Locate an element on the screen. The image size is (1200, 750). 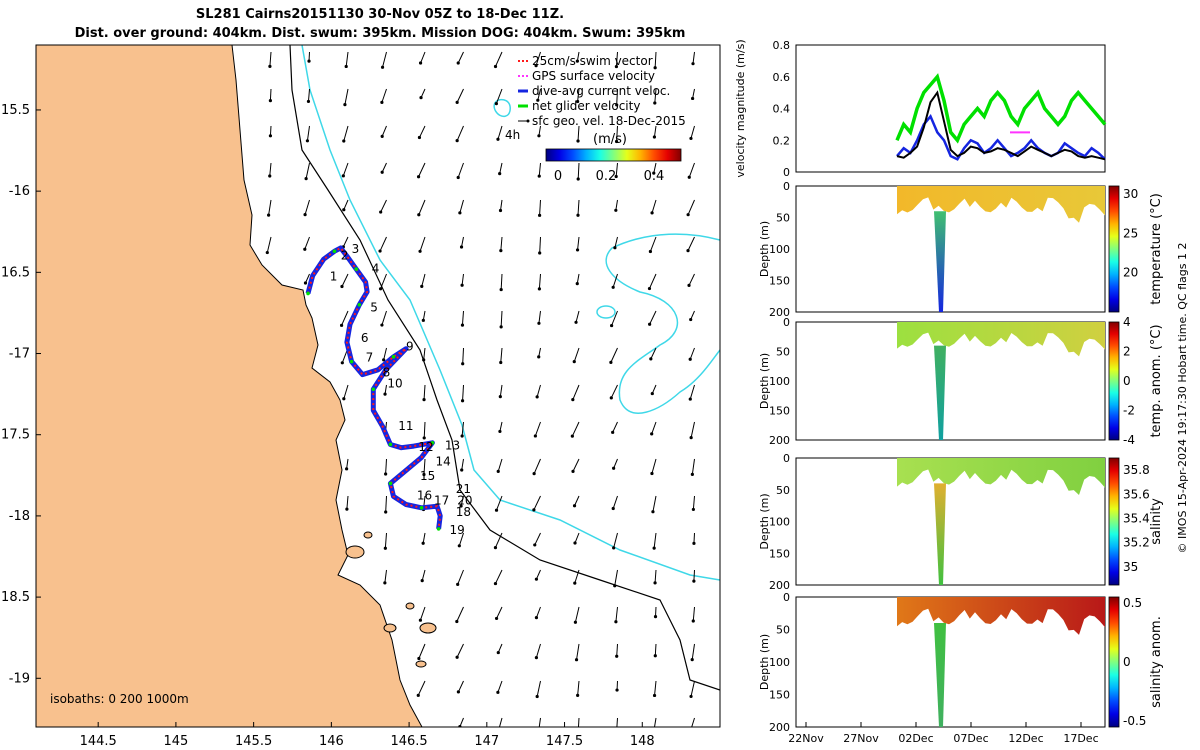
waypoint-label-13: 13 is located at coordinates (452, 445).